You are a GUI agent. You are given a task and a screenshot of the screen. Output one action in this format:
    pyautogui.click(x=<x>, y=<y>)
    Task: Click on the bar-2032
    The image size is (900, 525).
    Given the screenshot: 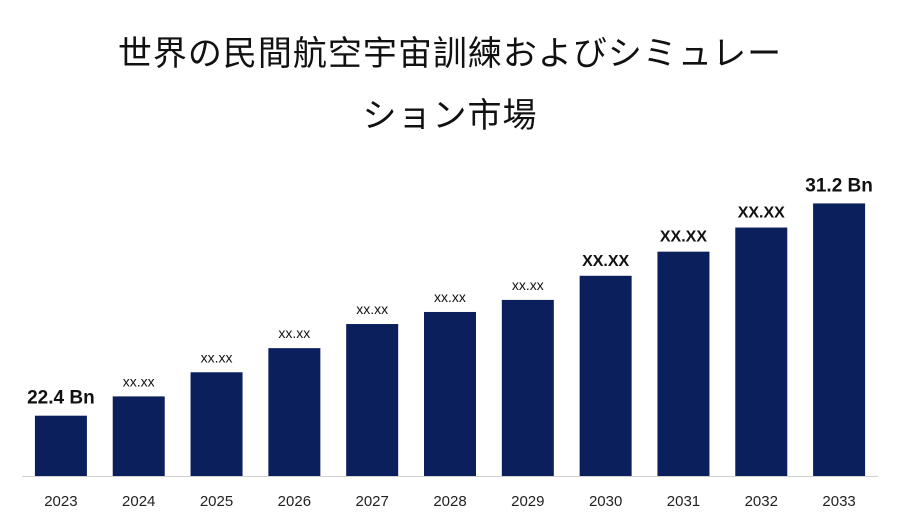 What is the action you would take?
    pyautogui.click(x=761, y=351)
    